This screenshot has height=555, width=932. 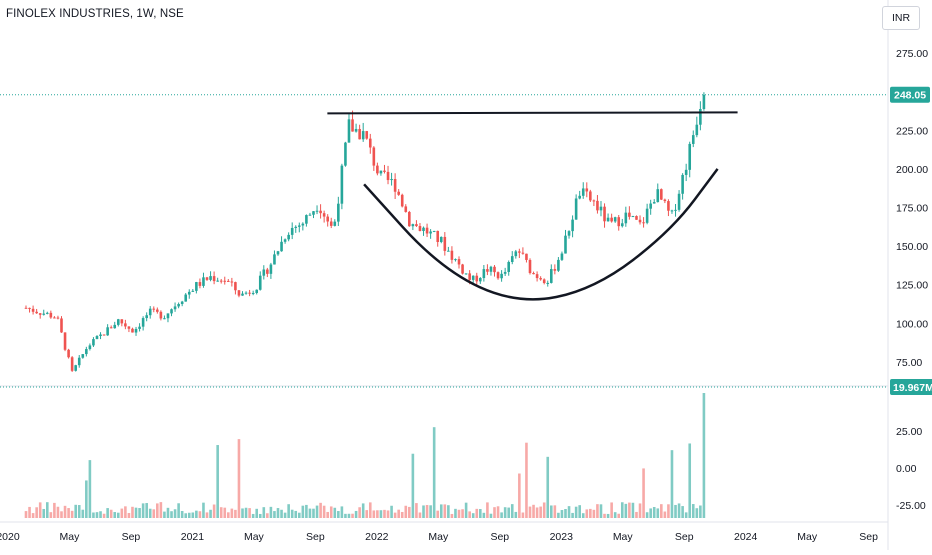 I want to click on price-tick-label: 275.00, so click(x=912, y=54).